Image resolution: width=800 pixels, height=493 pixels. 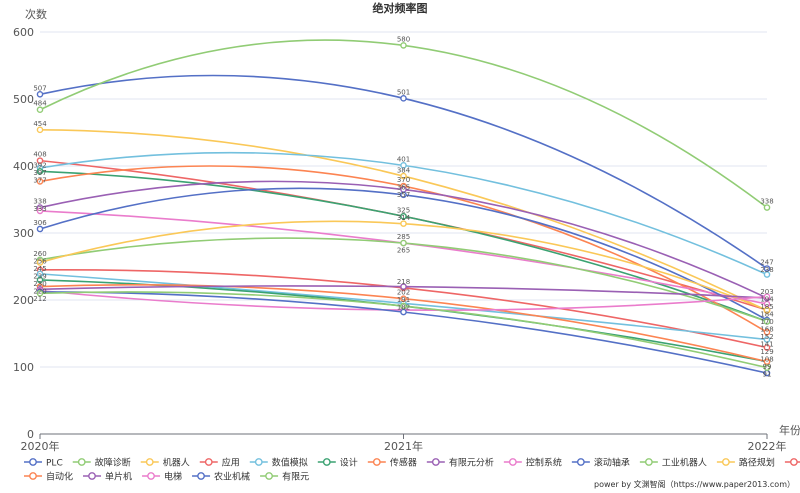 What do you see at coordinates (403, 159) in the screenshot?
I see `data-label: 401` at bounding box center [403, 159].